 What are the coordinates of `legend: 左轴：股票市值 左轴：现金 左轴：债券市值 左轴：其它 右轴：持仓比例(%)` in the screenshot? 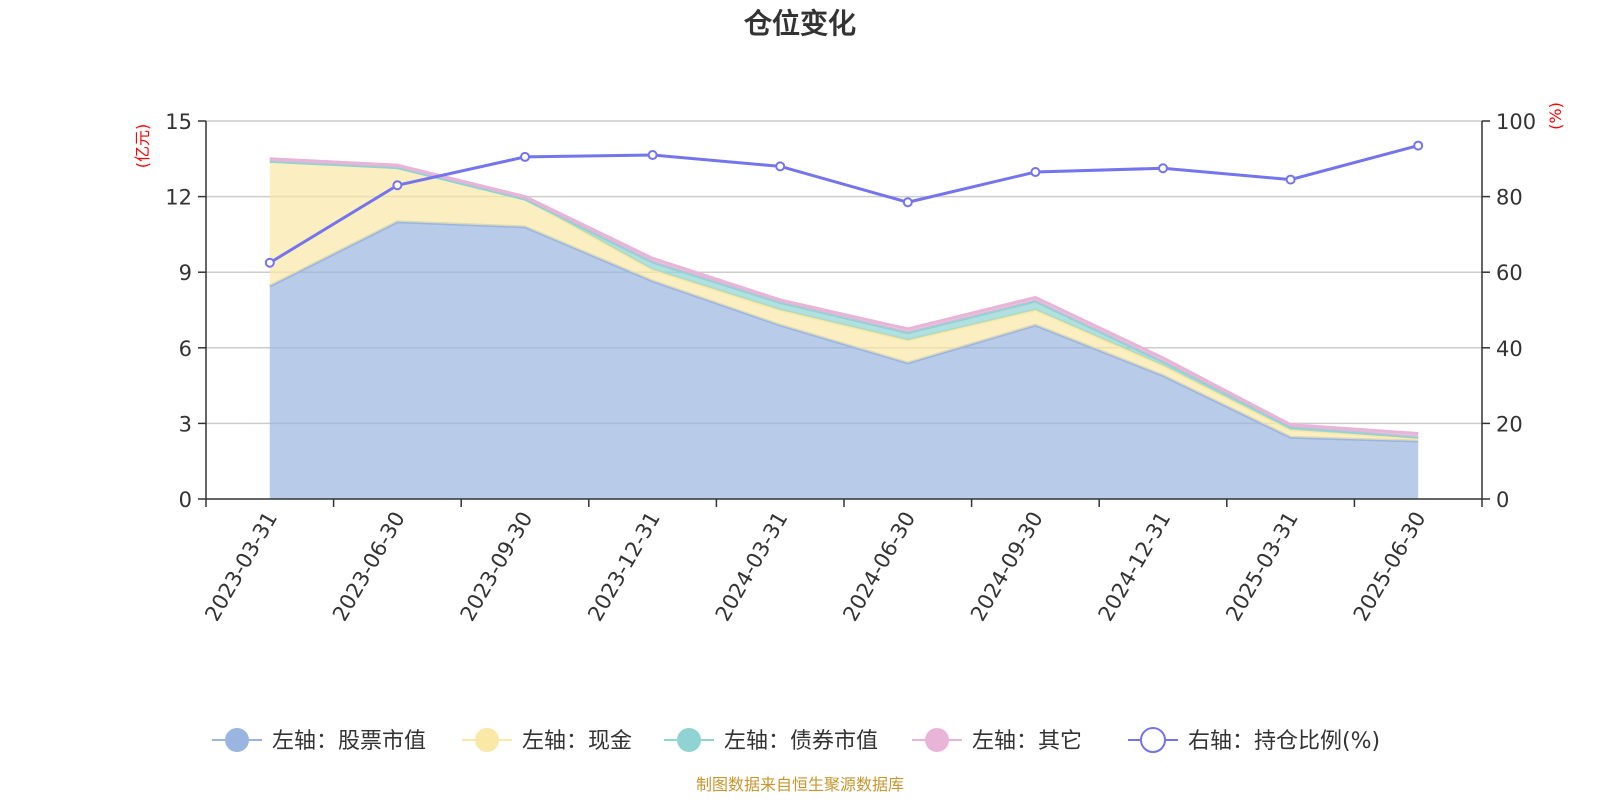 It's located at (796, 740).